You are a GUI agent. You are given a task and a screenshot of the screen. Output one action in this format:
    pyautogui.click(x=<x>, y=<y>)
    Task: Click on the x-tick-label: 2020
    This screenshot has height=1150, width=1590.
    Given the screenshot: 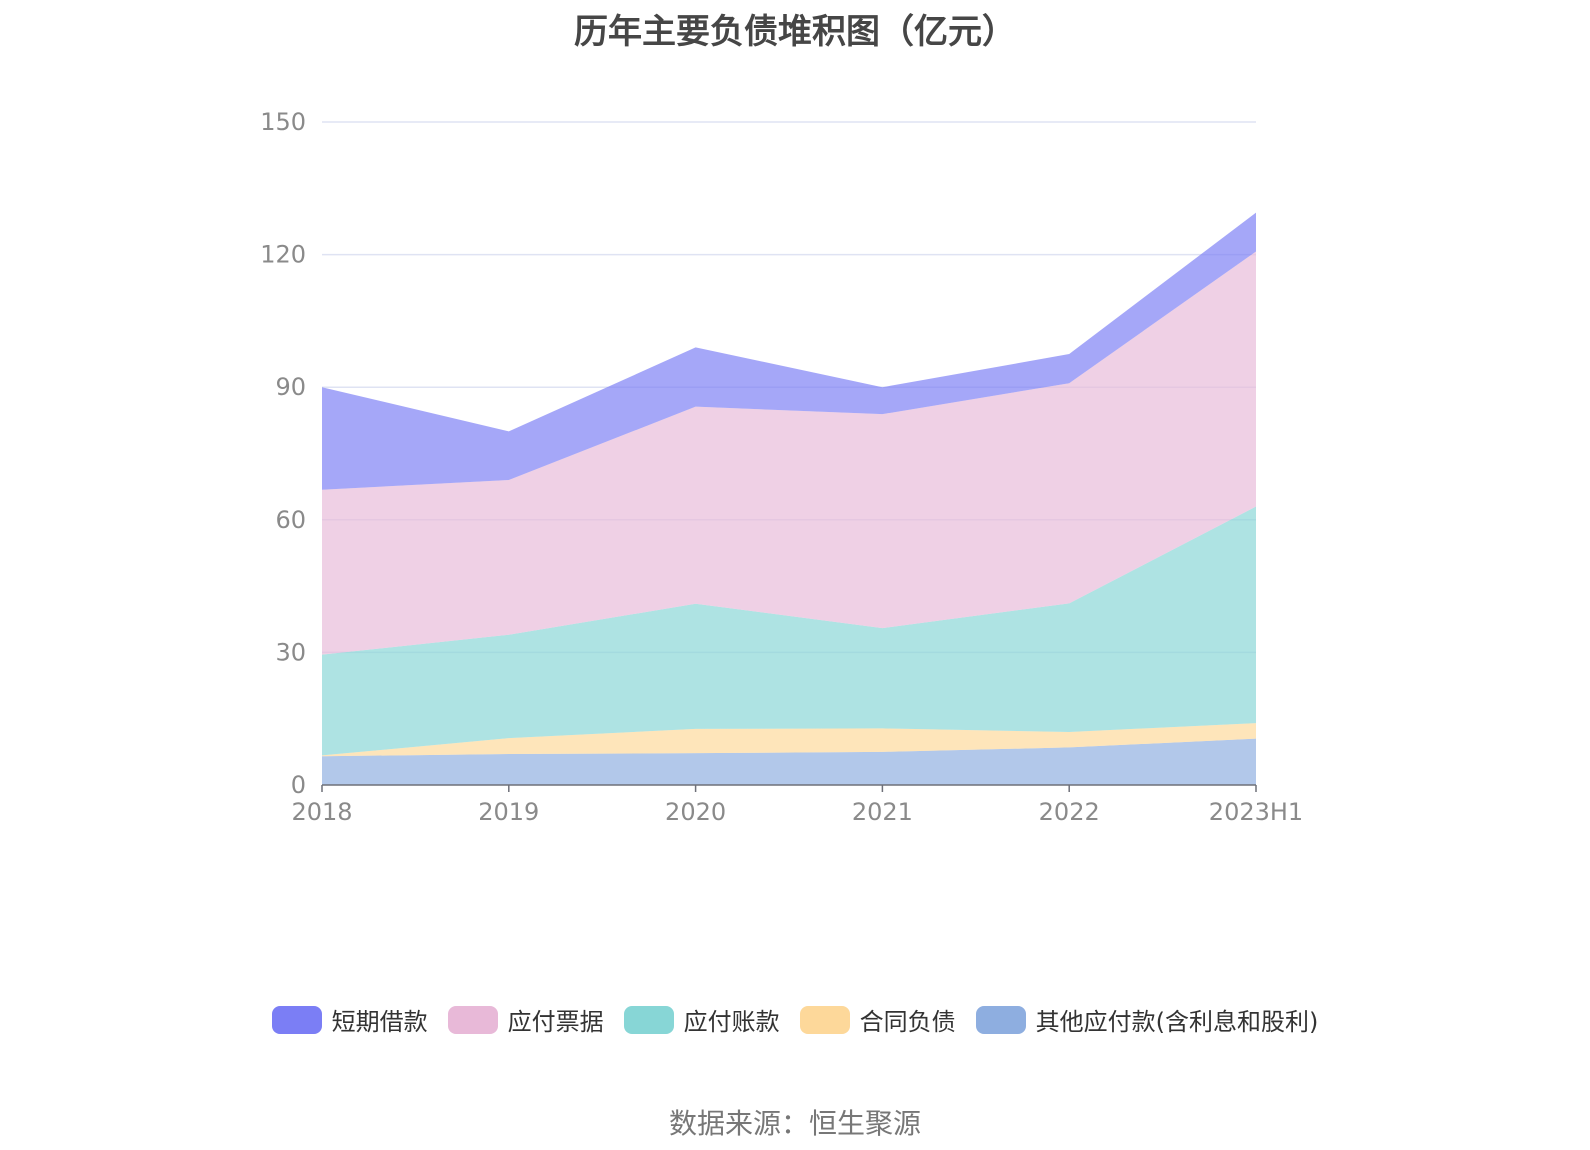 What is the action you would take?
    pyautogui.click(x=695, y=812)
    